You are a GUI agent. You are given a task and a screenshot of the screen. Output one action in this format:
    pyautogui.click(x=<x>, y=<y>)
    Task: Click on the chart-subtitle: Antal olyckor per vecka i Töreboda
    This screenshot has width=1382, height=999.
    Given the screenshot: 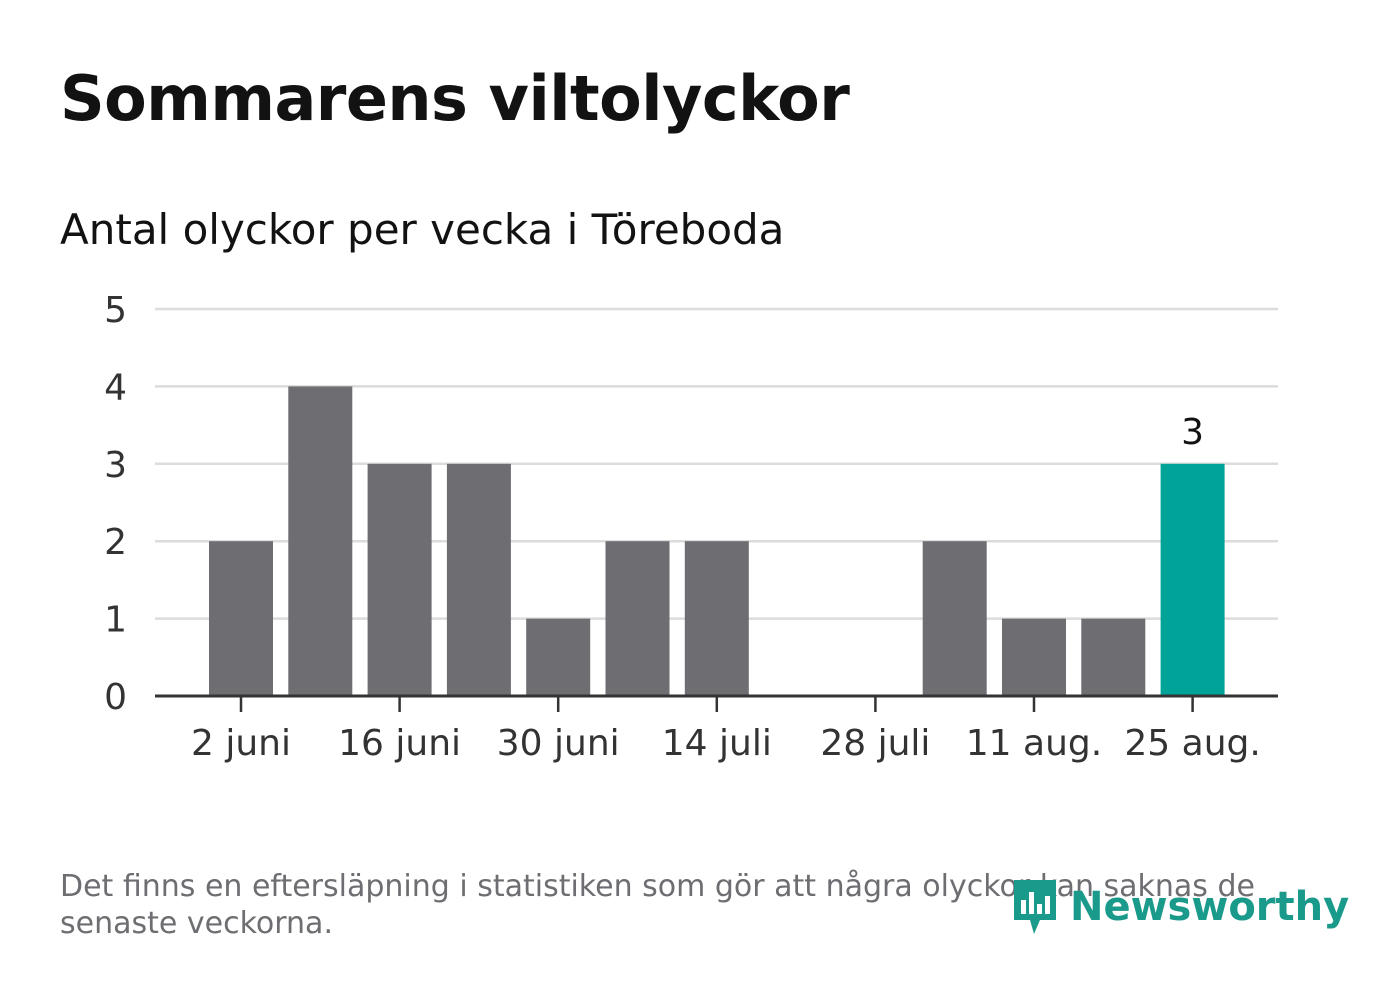 What is the action you would take?
    pyautogui.click(x=422, y=229)
    